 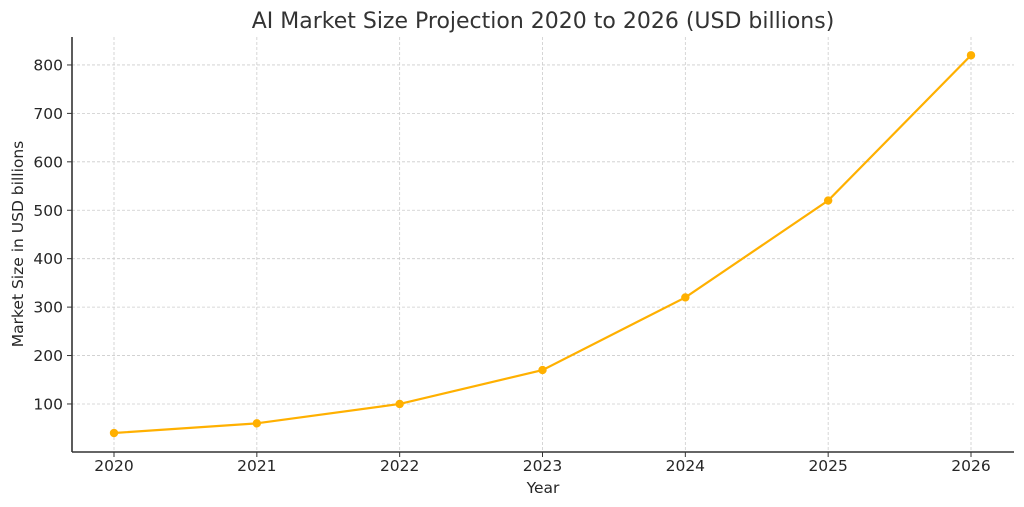 I want to click on y-tick-label: 200, so click(x=48, y=356).